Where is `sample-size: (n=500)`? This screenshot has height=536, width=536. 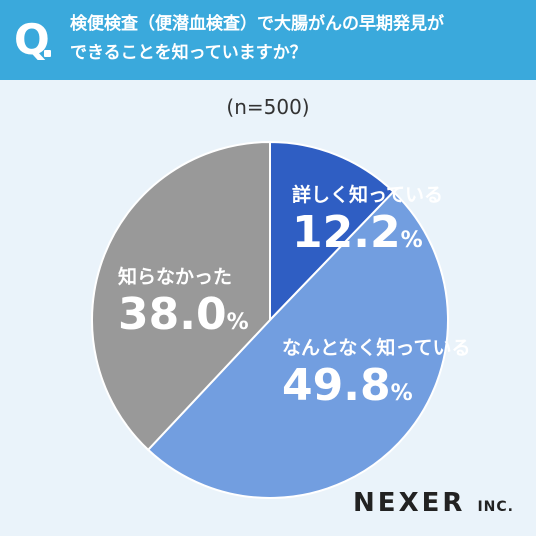 sample-size: (n=500) is located at coordinates (268, 107).